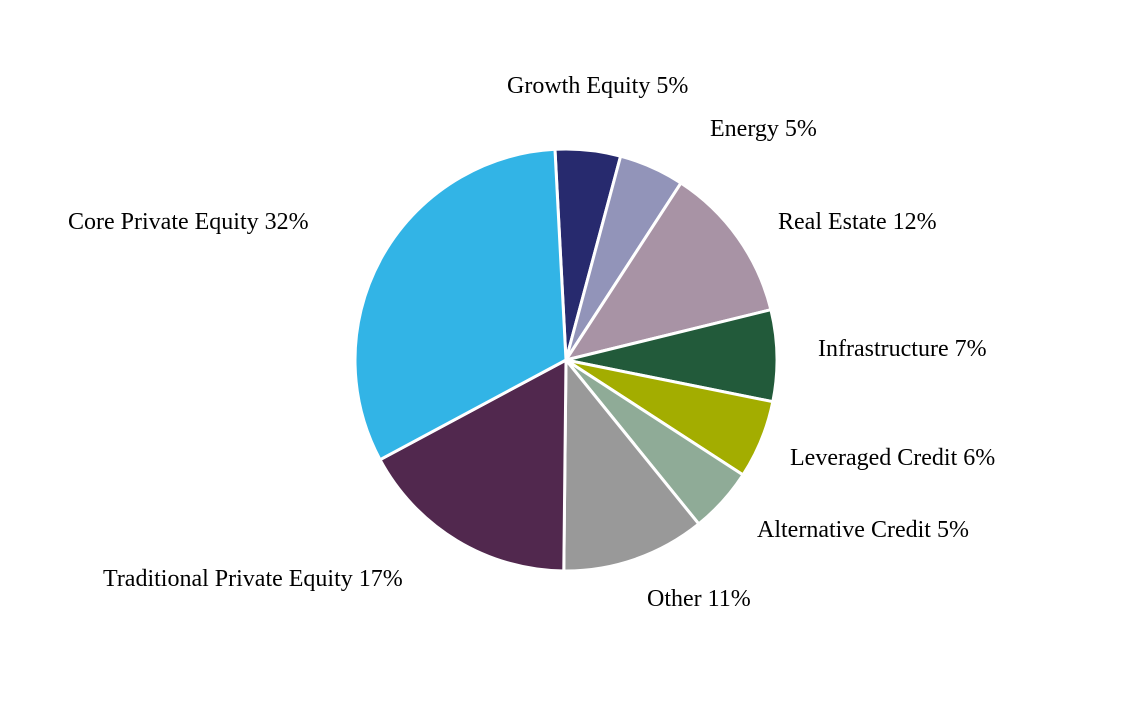  What do you see at coordinates (915, 222) in the screenshot?
I see `slice-value: 12%` at bounding box center [915, 222].